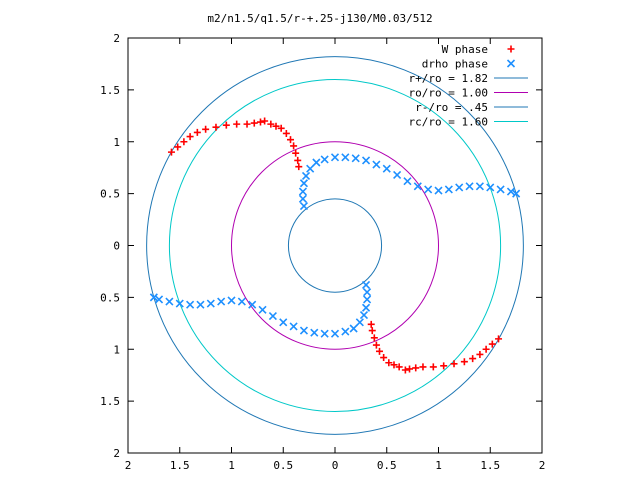 This screenshot has height=480, width=640. I want to click on legend-label: ro/ro = 1.00, so click(448, 93).